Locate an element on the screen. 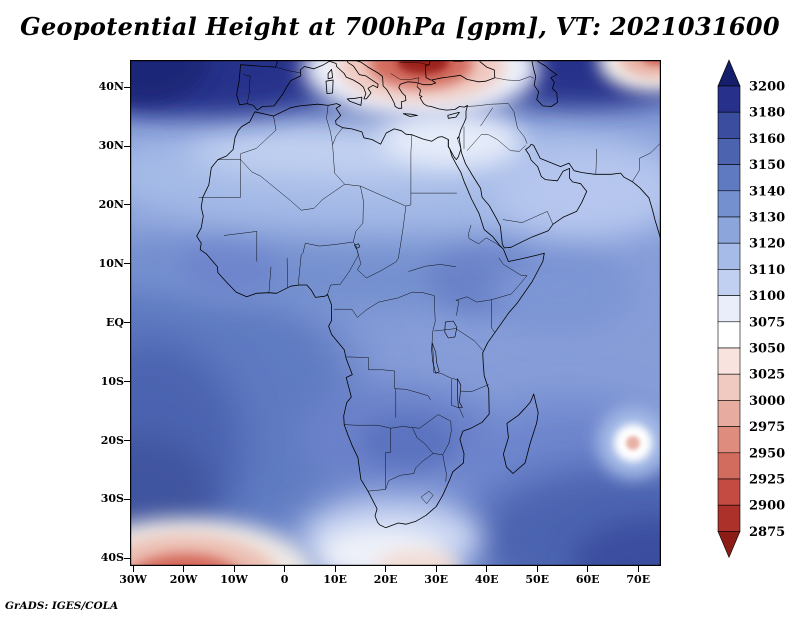 Image resolution: width=800 pixels, height=618 pixels. y-tick-label: 10N is located at coordinates (111, 263).